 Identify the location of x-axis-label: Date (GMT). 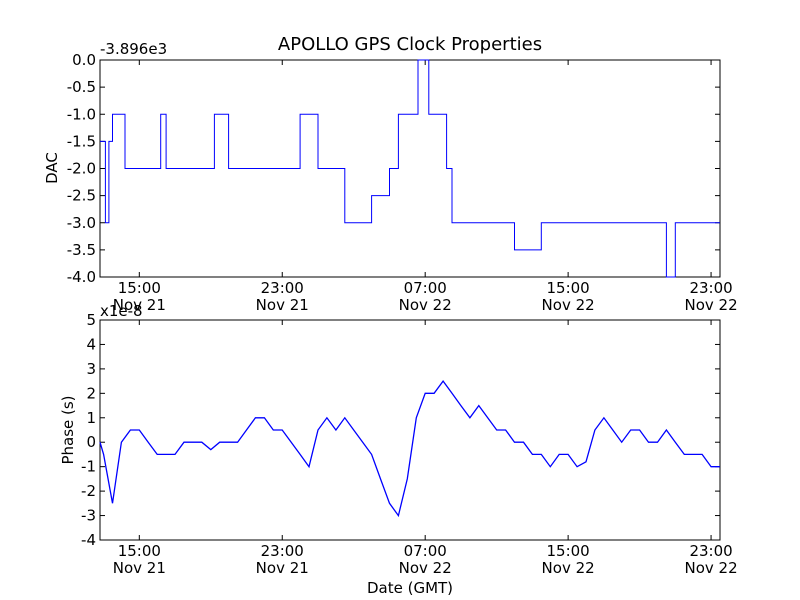
(410, 588).